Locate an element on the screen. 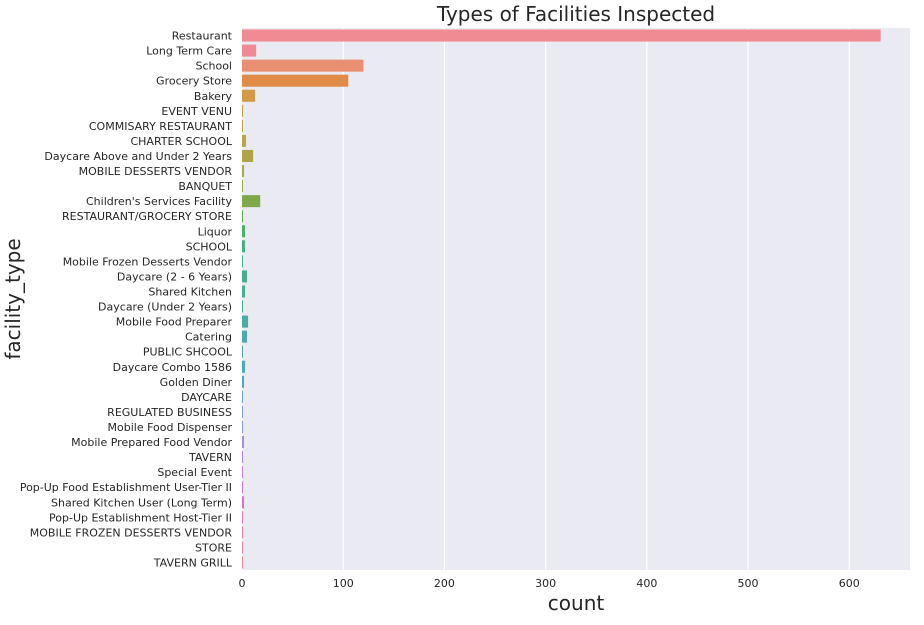 The width and height of the screenshot is (924, 625). x-tick-label: 600 is located at coordinates (849, 583).